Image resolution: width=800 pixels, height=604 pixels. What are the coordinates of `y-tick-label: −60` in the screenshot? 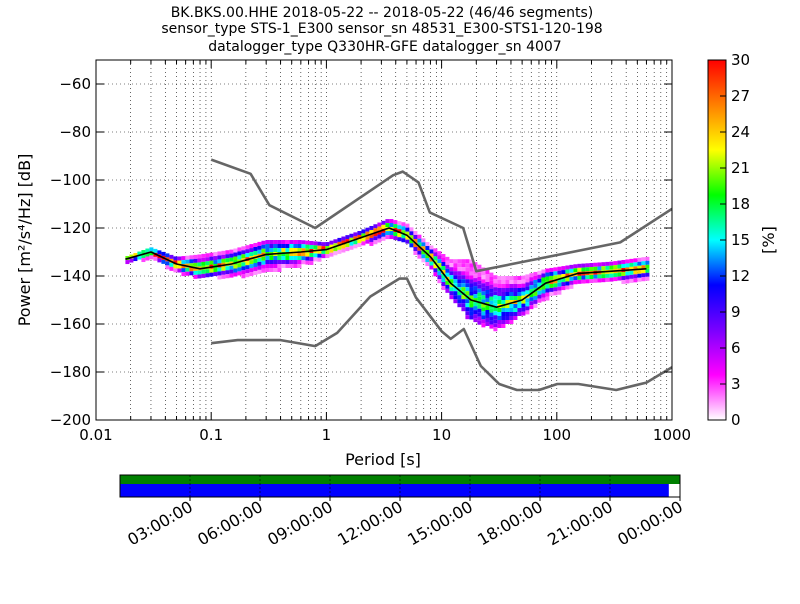 It's located at (75, 84).